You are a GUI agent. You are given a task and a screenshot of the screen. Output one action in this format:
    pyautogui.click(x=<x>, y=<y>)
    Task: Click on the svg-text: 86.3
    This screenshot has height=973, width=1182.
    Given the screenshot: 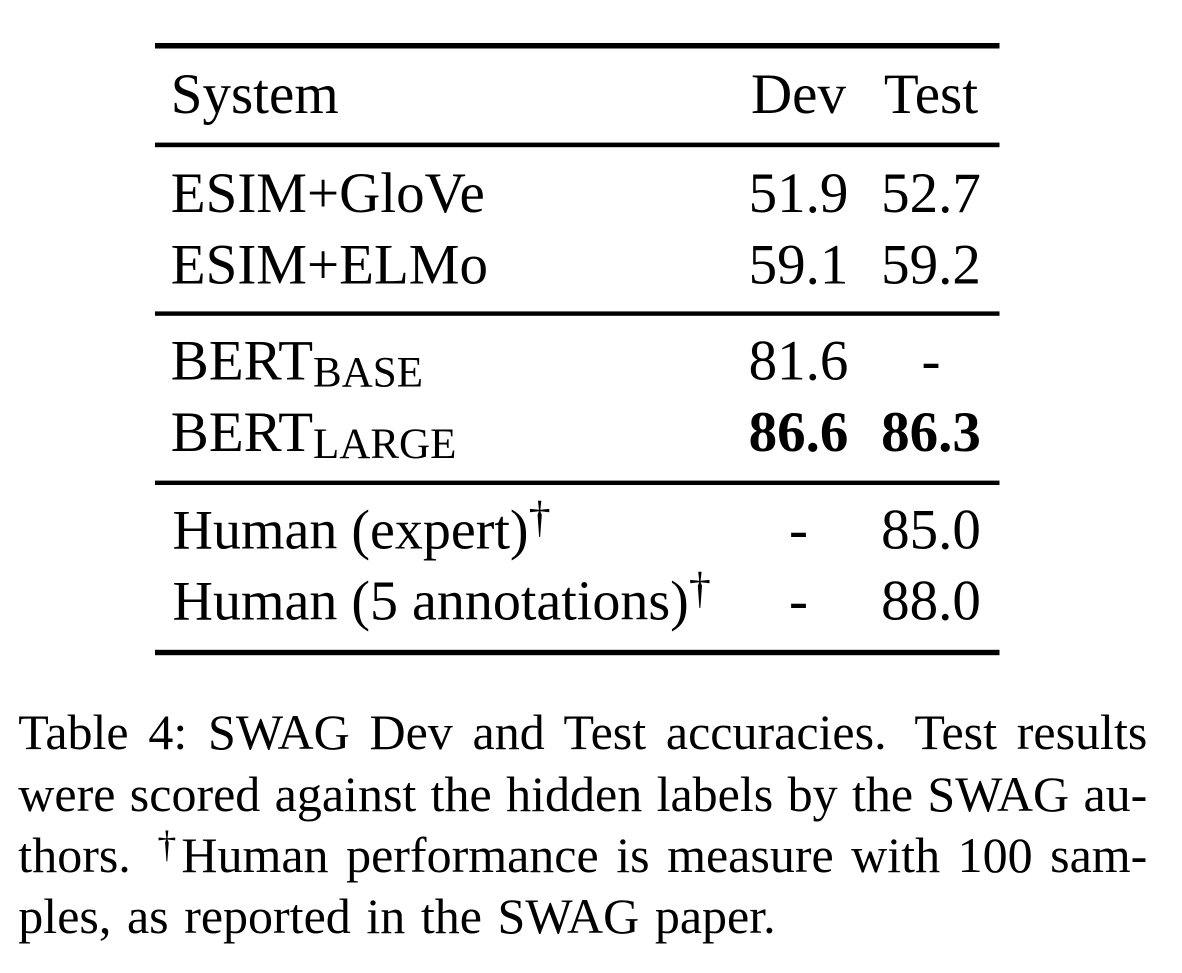 What is the action you would take?
    pyautogui.click(x=931, y=432)
    